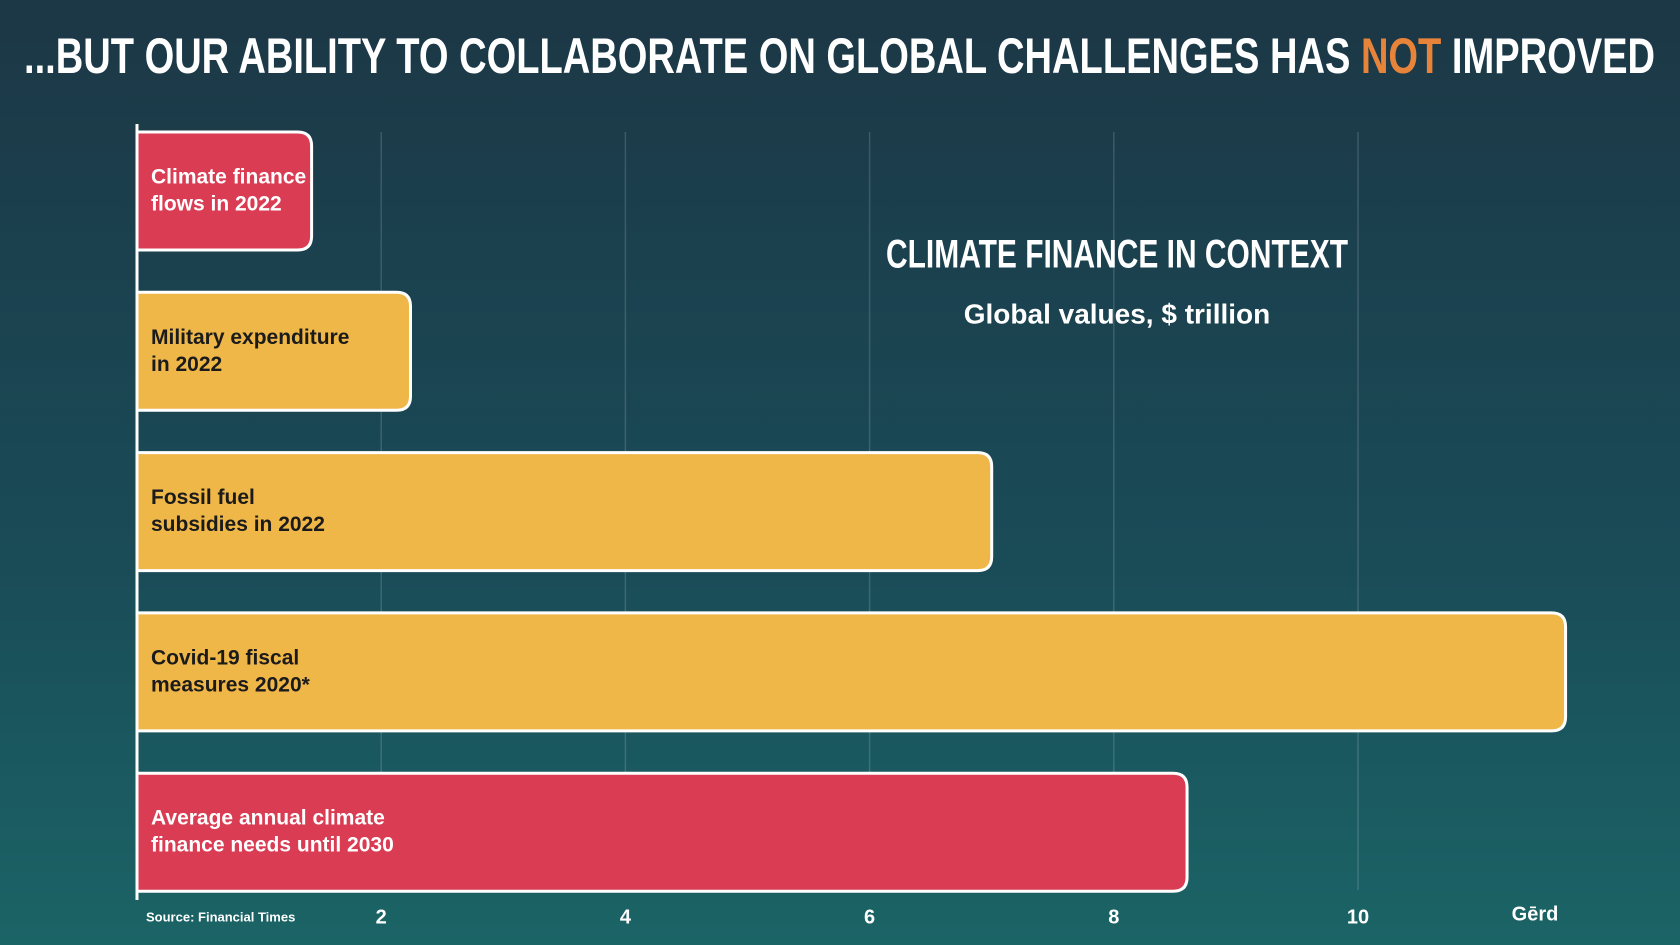 The width and height of the screenshot is (1680, 945). Describe the element at coordinates (238, 524) in the screenshot. I see `bar-label: subsidies in 2022` at that location.